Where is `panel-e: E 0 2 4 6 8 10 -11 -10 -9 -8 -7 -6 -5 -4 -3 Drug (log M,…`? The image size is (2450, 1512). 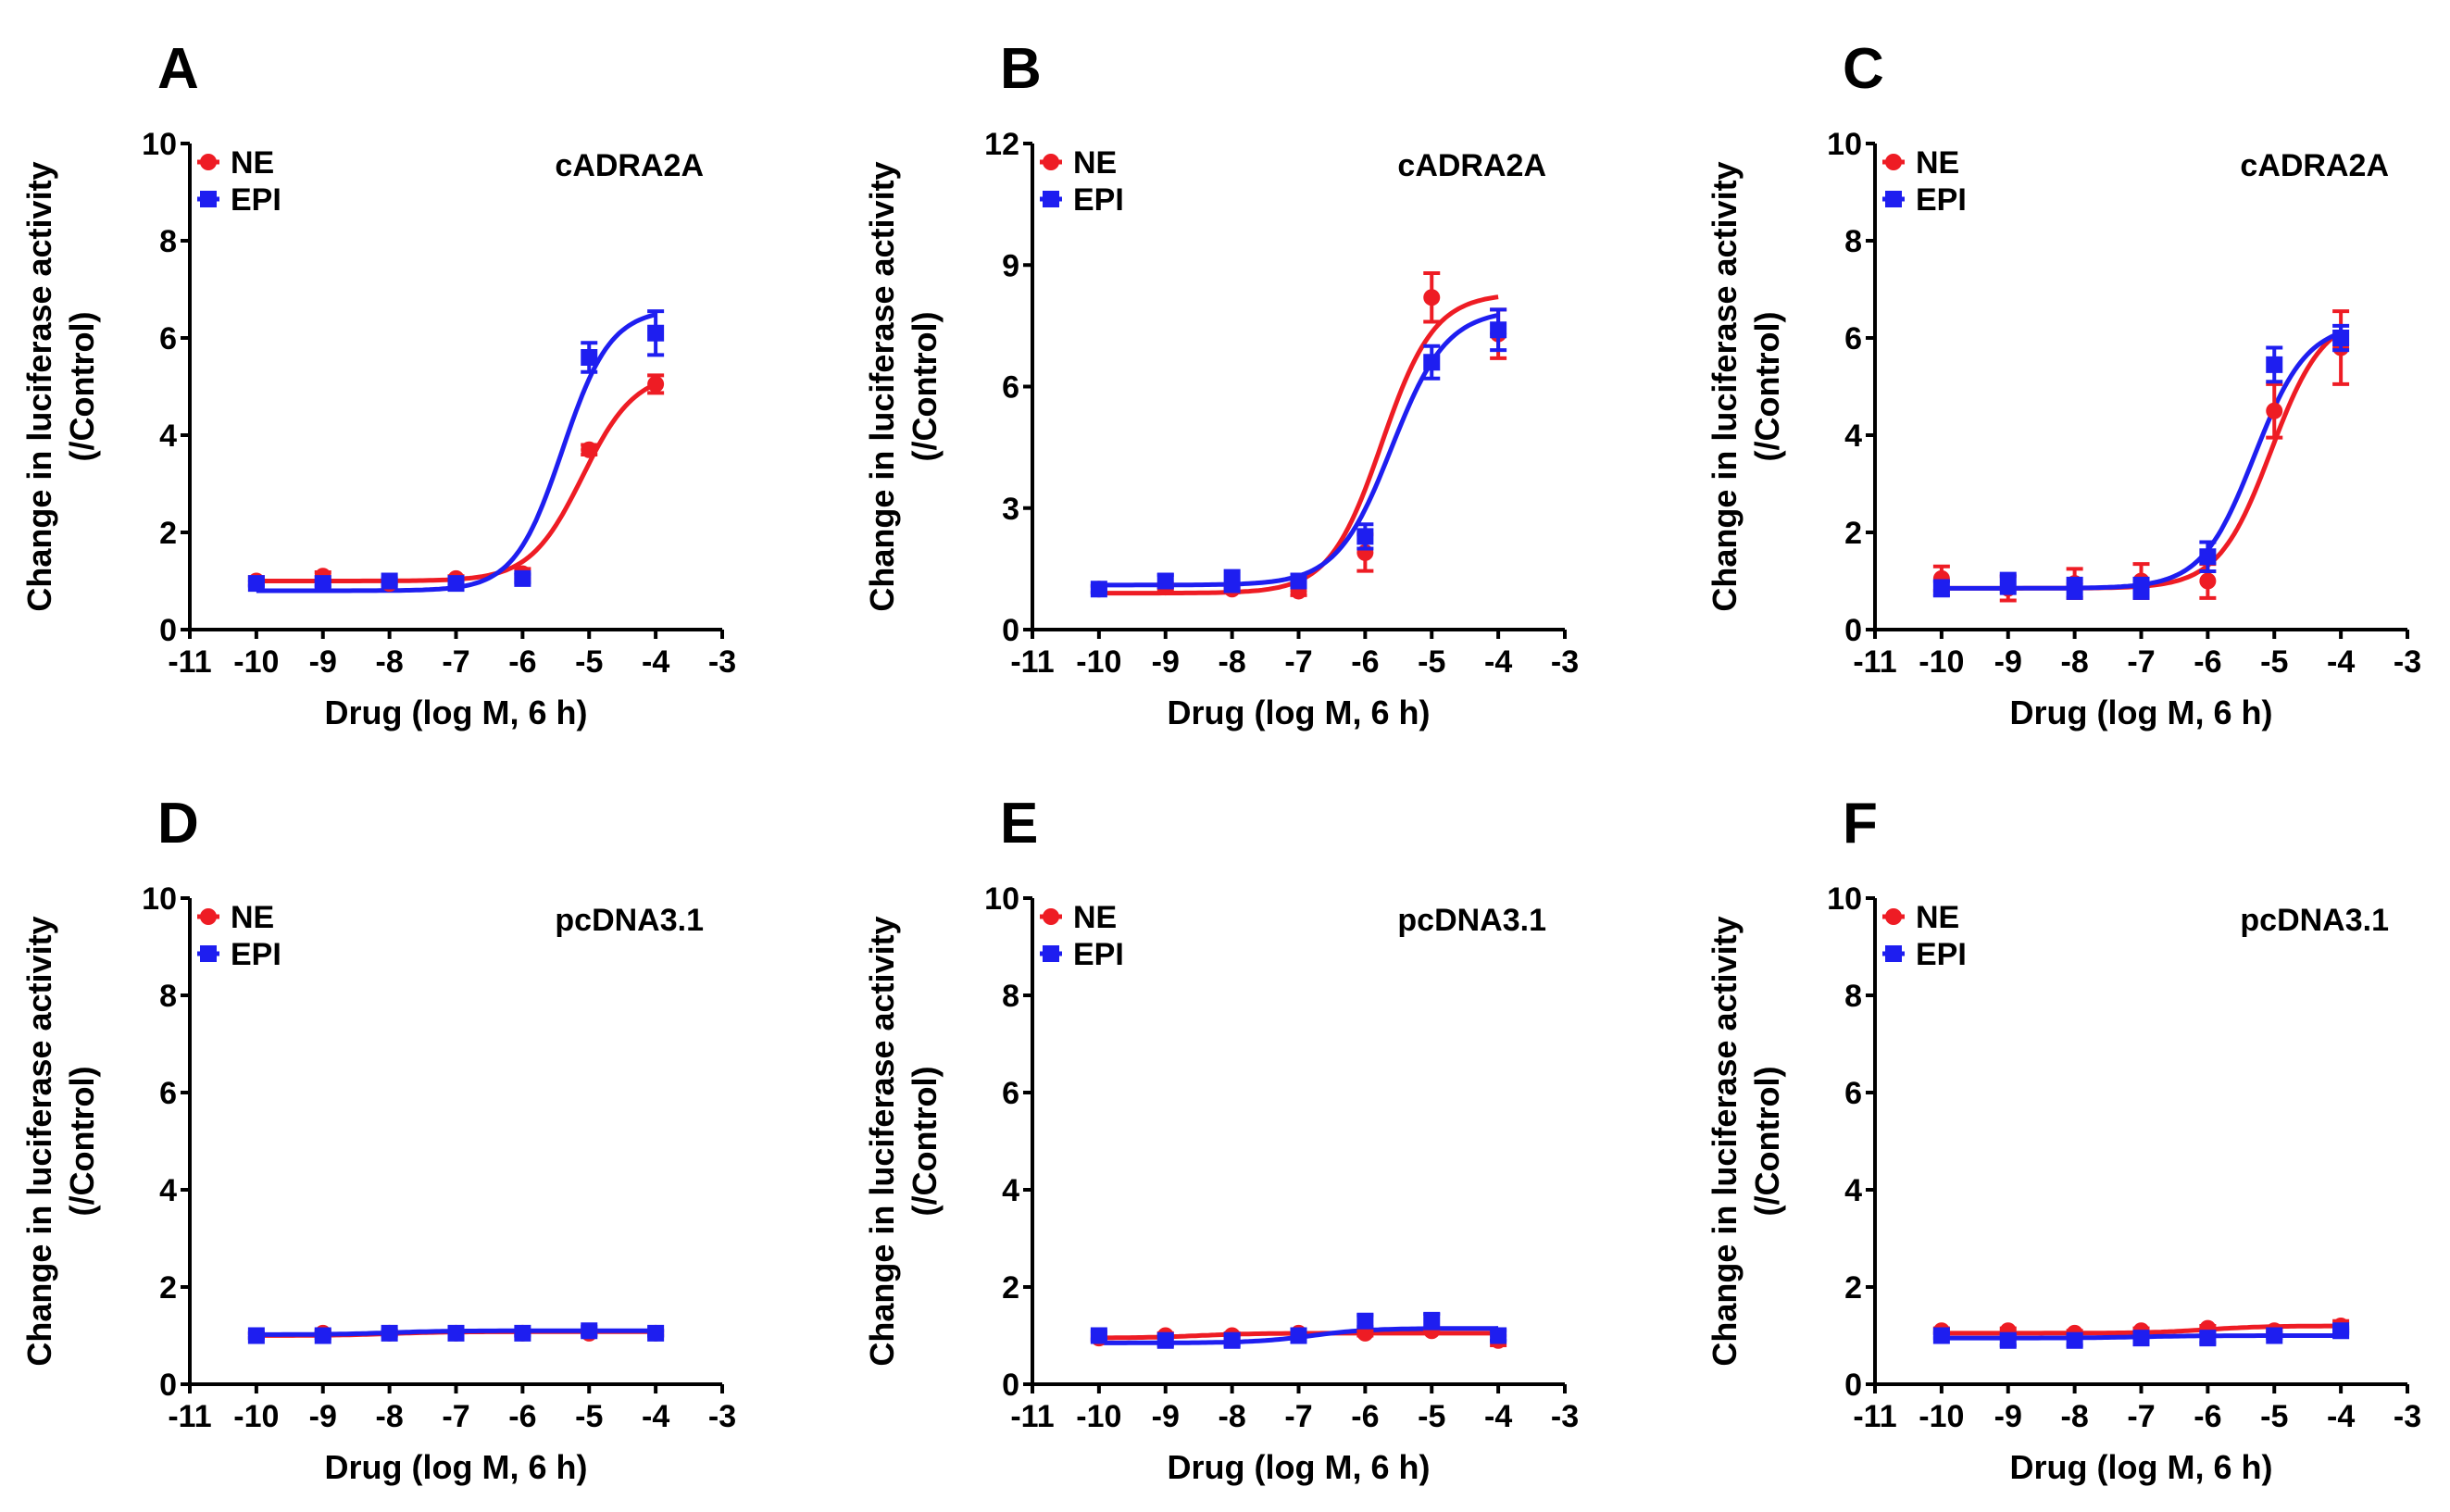
panel-e: E 0 2 4 6 8 10 -11 -10 -9 -8 -7 -6 -5 -4 -3 Drug (log M,… is located at coordinates (1221, 1139).